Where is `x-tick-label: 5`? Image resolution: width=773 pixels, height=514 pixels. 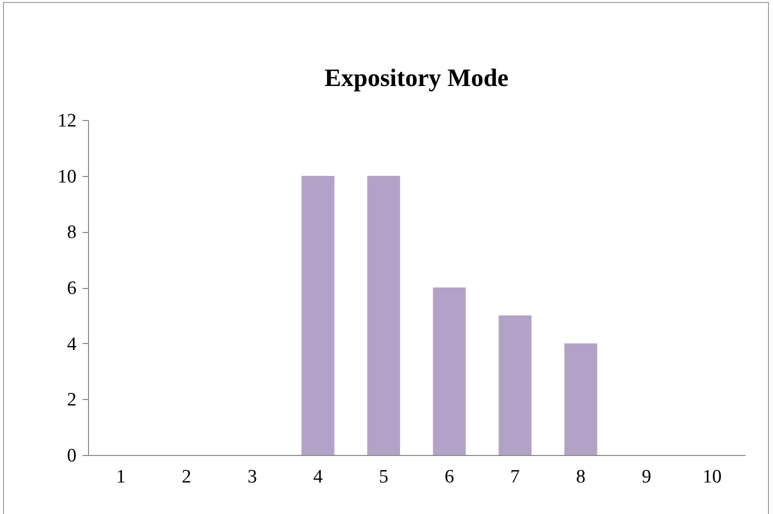
x-tick-label: 5 is located at coordinates (383, 477).